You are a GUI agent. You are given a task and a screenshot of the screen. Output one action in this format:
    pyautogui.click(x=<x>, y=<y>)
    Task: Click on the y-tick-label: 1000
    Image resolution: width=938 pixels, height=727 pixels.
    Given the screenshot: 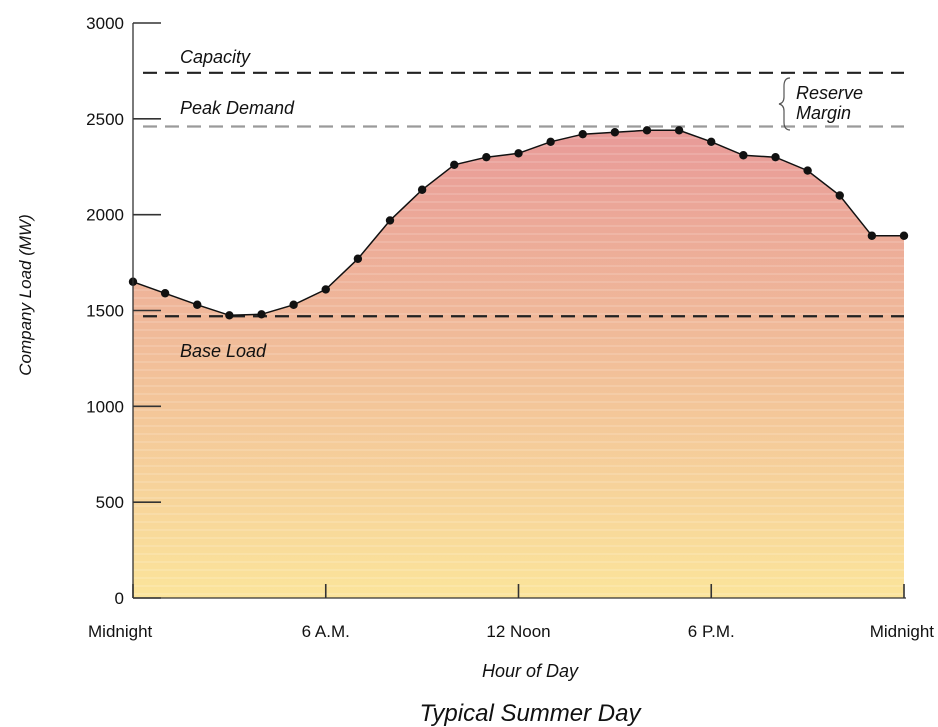 What is the action you would take?
    pyautogui.click(x=105, y=406)
    